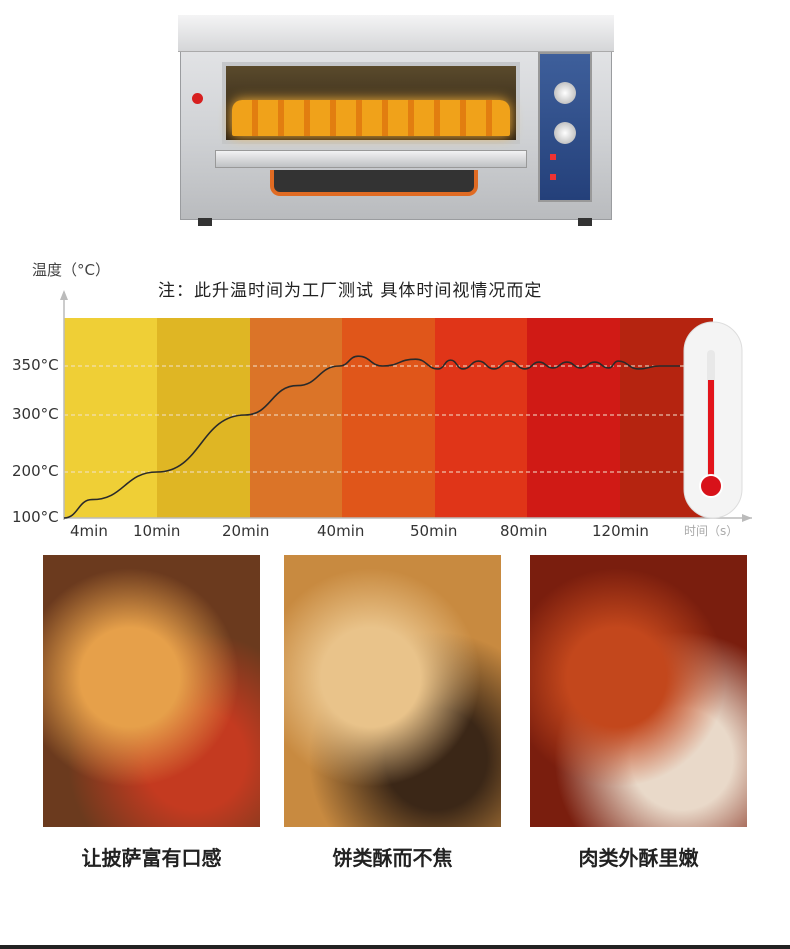 Image resolution: width=790 pixels, height=949 pixels. I want to click on x-tick-label: 40min, so click(341, 531).